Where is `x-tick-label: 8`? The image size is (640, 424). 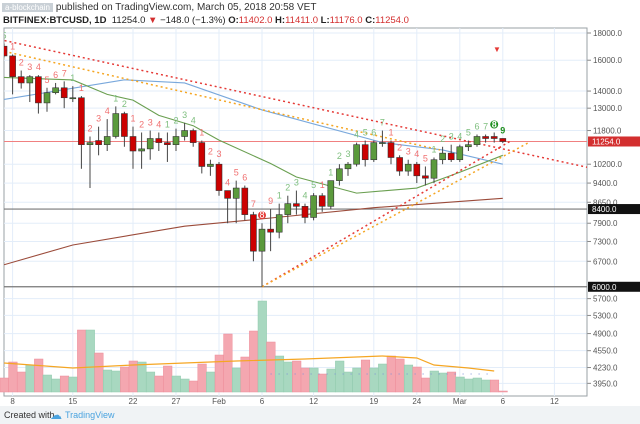
x-tick-label: 8 is located at coordinates (12, 401).